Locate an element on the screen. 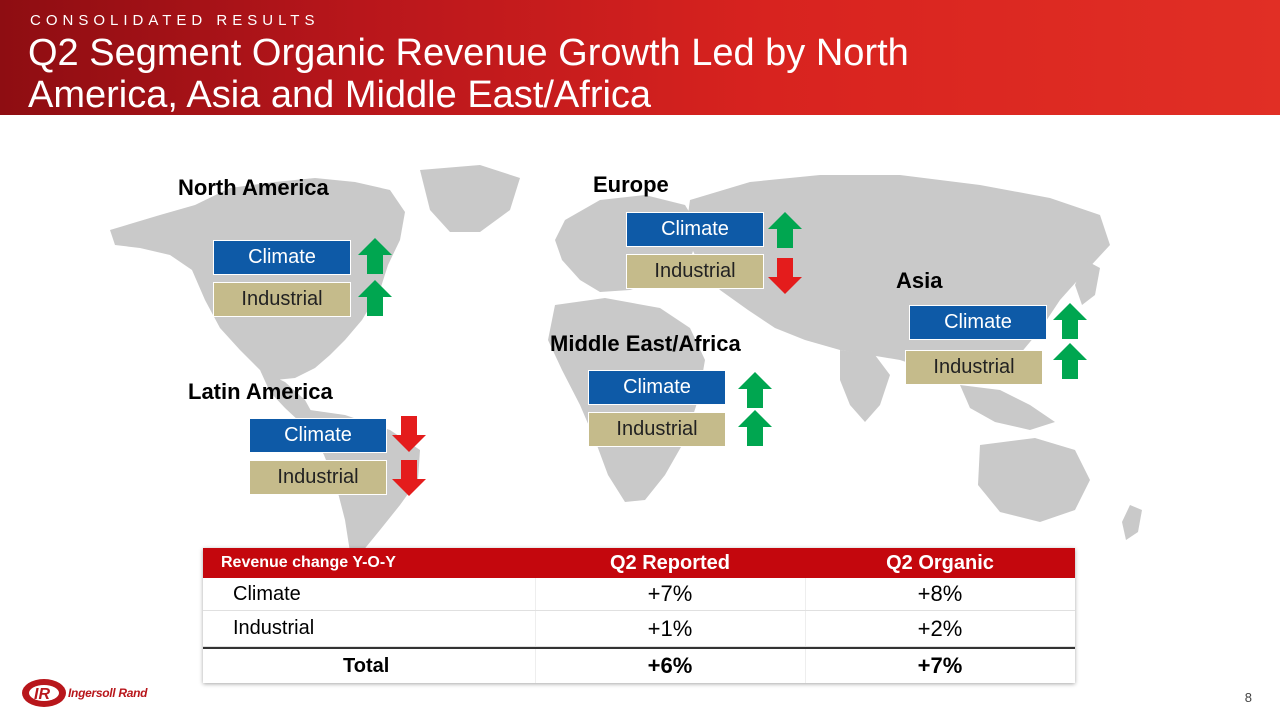  table-row: Industrial +1% +2% is located at coordinates (639, 629).